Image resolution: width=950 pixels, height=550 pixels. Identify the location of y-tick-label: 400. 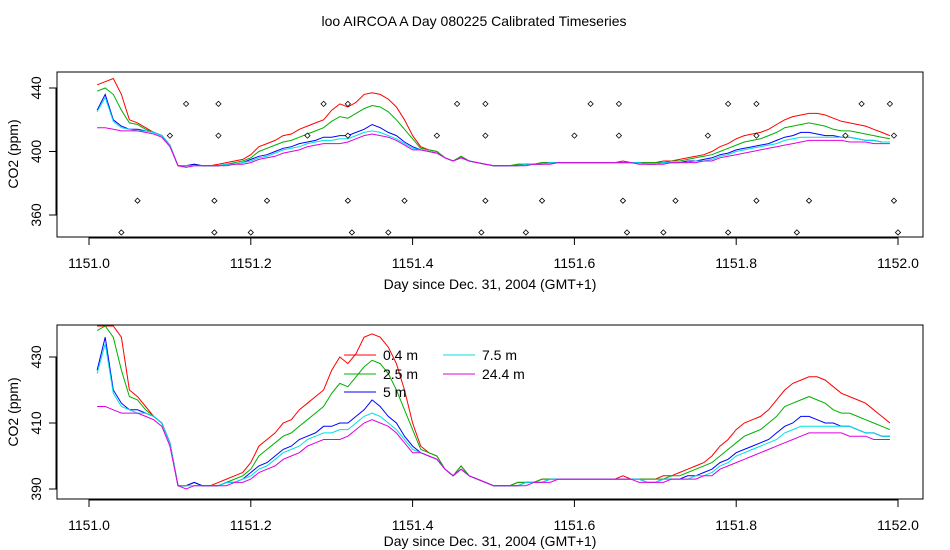
(36, 152).